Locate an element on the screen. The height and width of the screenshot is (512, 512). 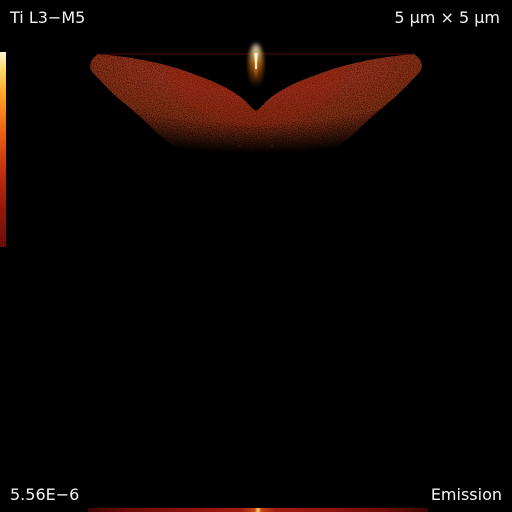
emission-jet is located at coordinates (256, 66).